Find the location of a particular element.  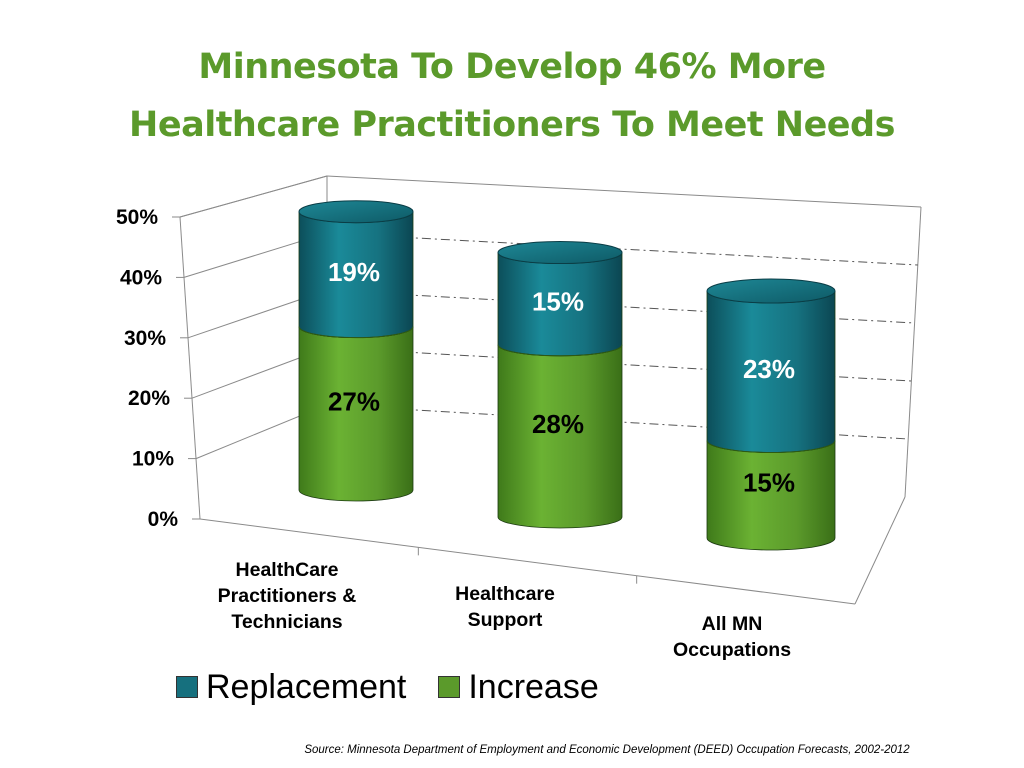

legend-label-increase: Increase is located at coordinates (533, 686).